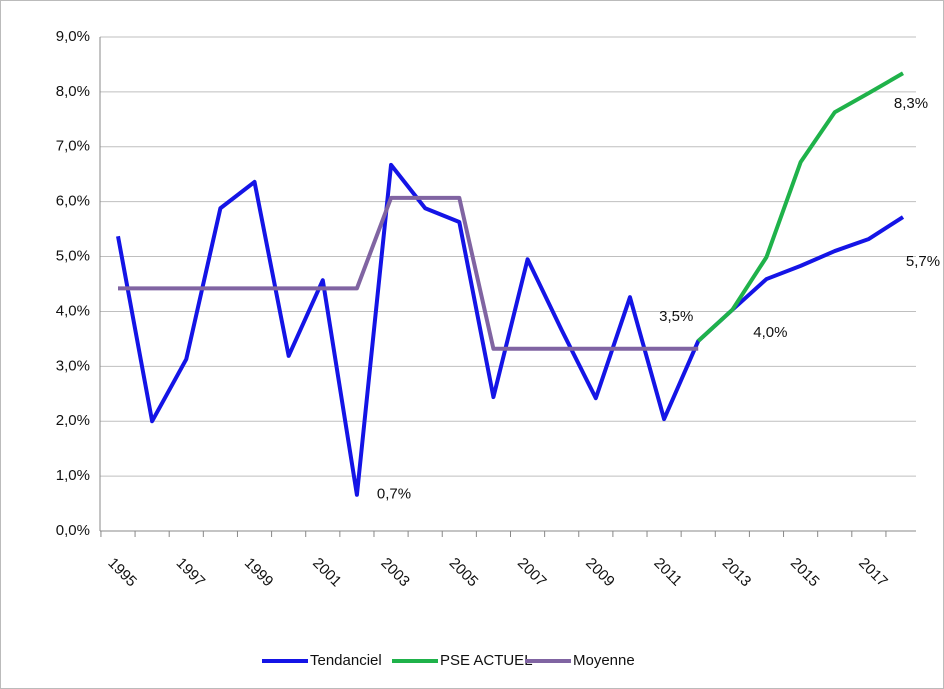  Describe the element at coordinates (73, 146) in the screenshot. I see `y-tick-label: 7,0%` at that location.